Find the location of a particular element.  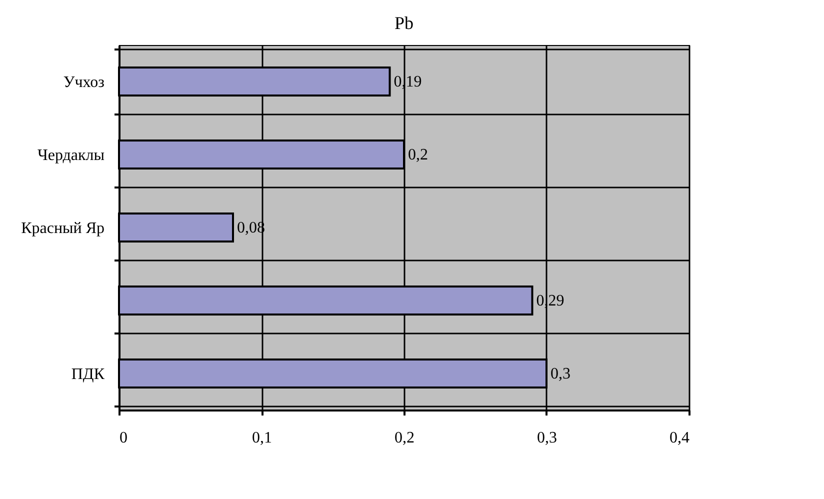

y-tick-label: Красный Яр is located at coordinates (62, 228).